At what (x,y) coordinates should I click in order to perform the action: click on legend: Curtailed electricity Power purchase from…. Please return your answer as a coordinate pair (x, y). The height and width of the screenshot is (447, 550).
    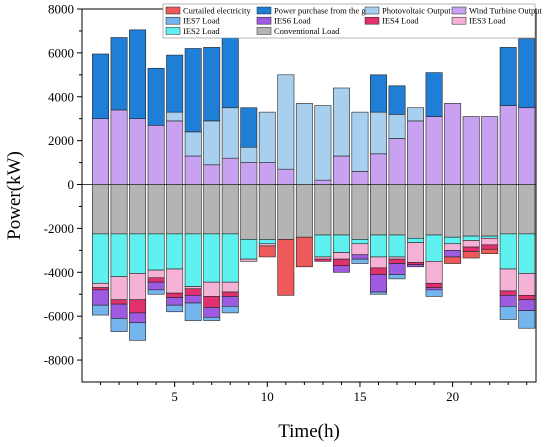
    Looking at the image, I should click on (352, 21).